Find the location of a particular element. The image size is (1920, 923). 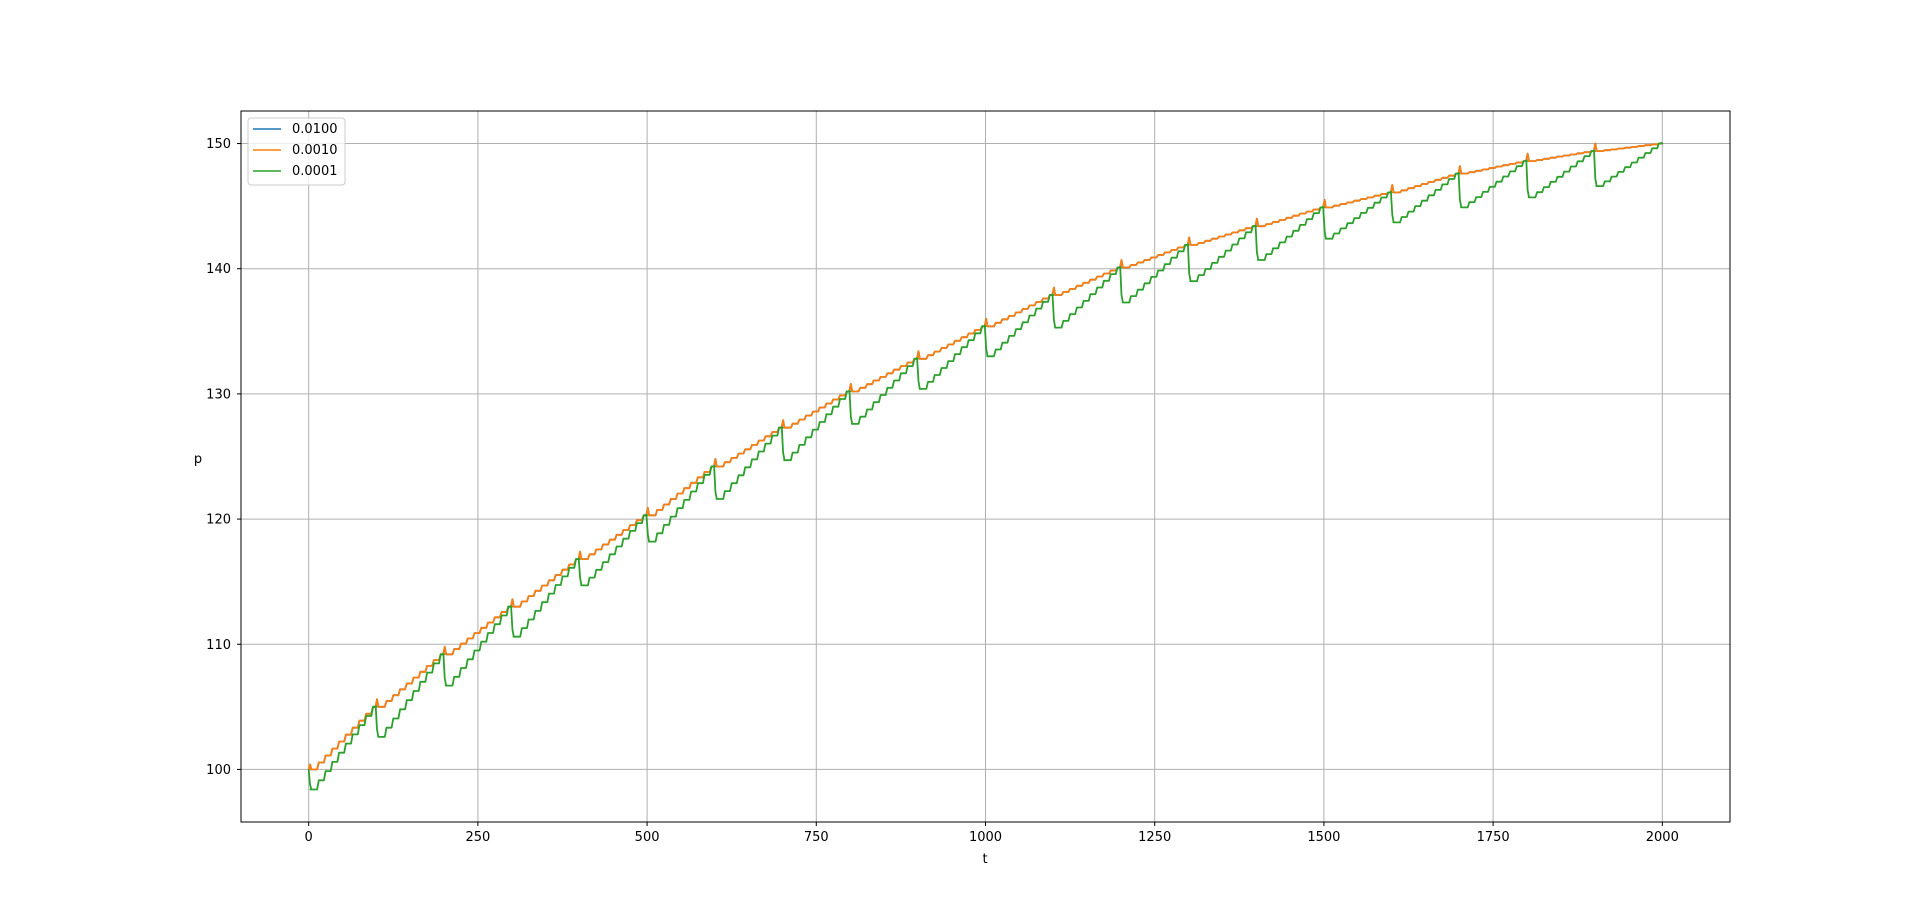

x-tick-label: 750 is located at coordinates (816, 837).